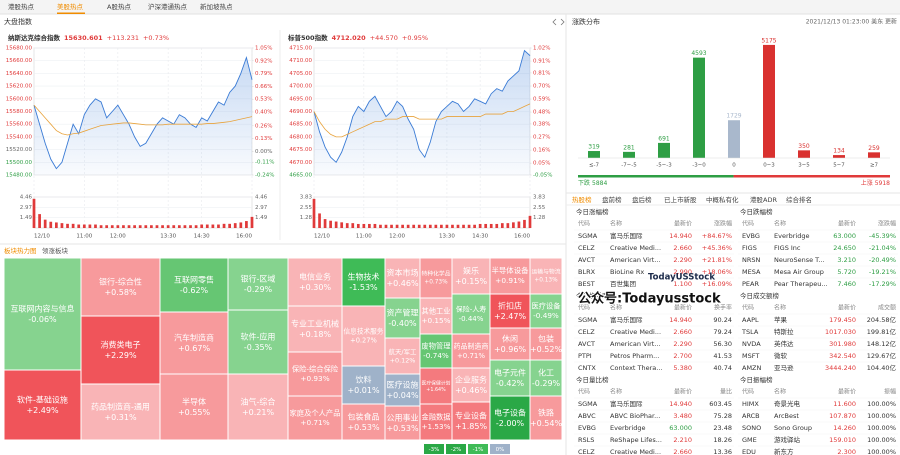 This screenshot has height=455, width=900. What do you see at coordinates (586, 440) in the screenshot?
I see `ticker: RSLS` at bounding box center [586, 440].